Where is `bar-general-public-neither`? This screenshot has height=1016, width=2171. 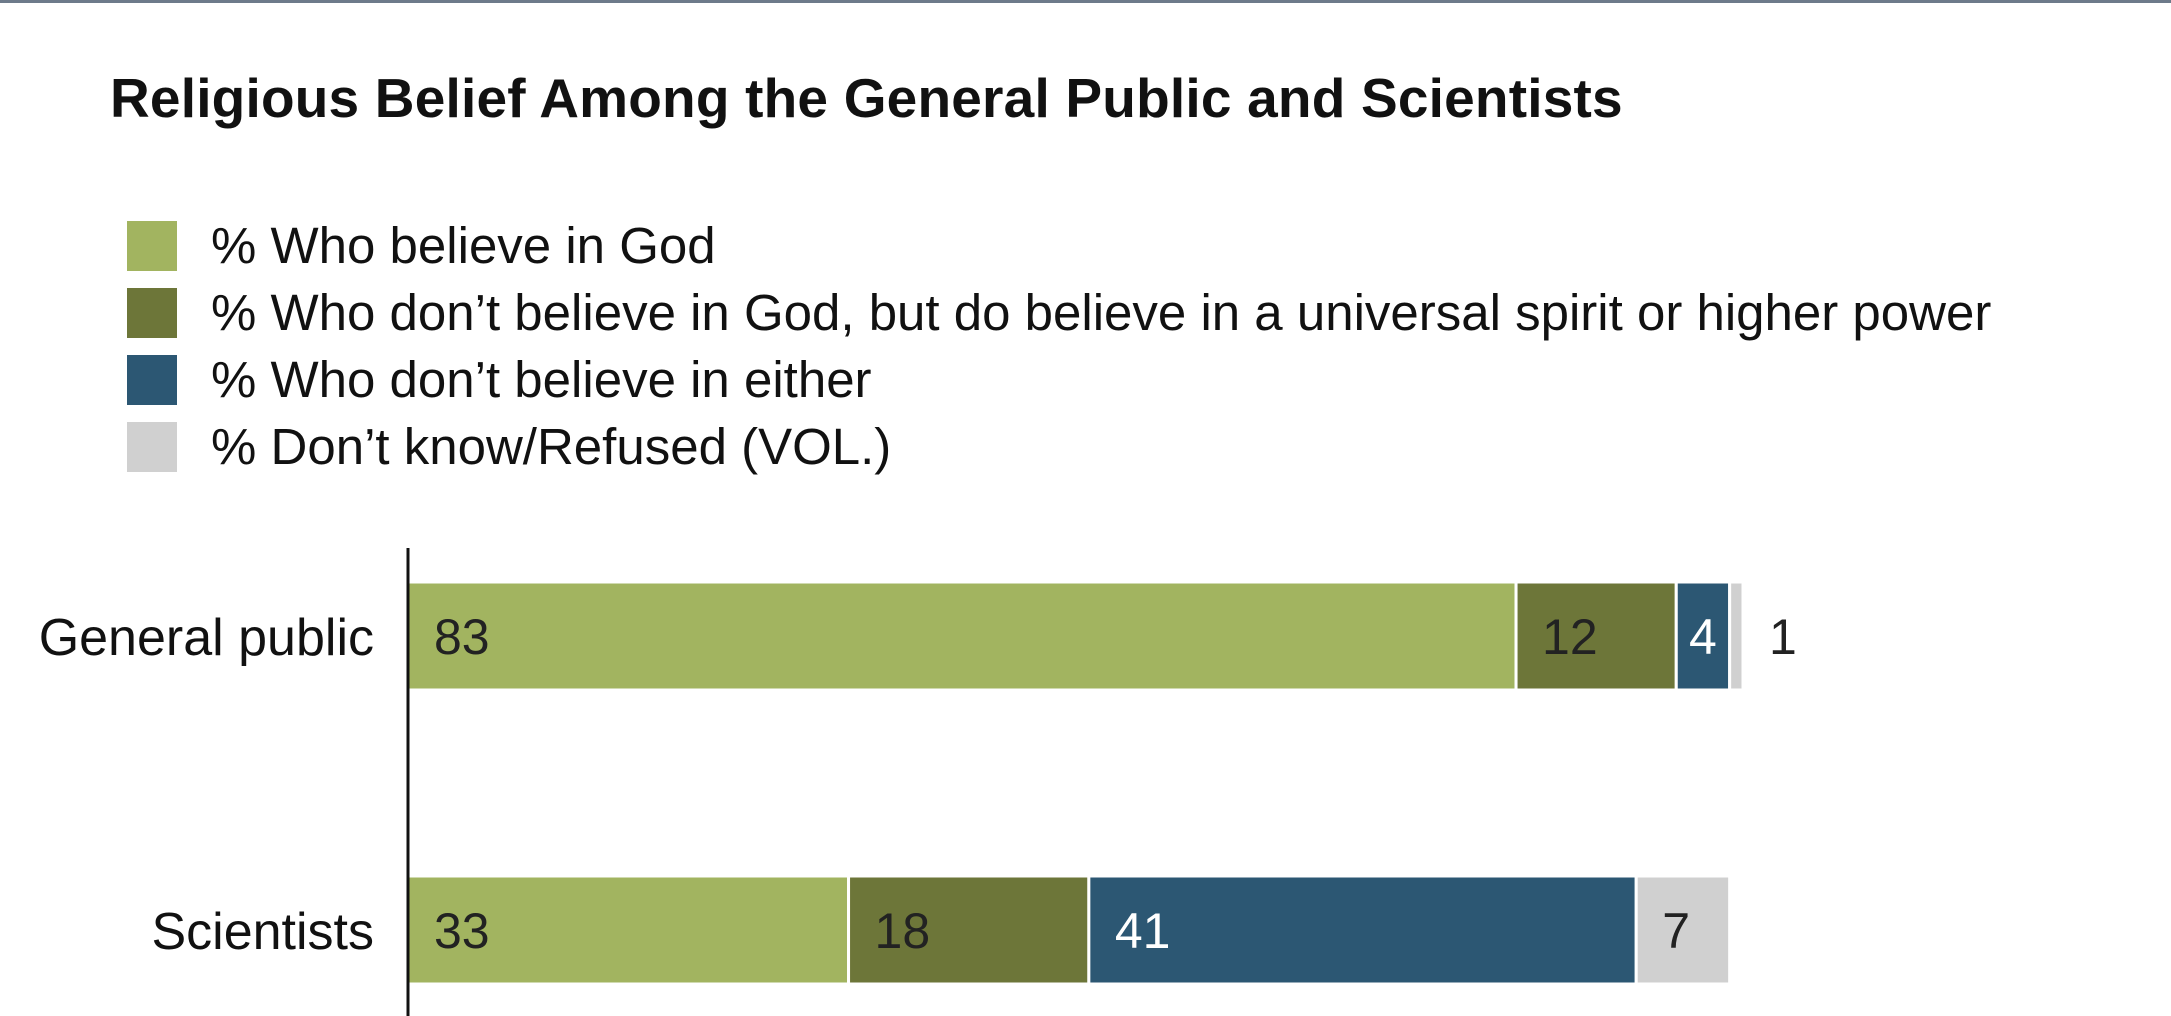 bar-general-public-neither is located at coordinates (1703, 636).